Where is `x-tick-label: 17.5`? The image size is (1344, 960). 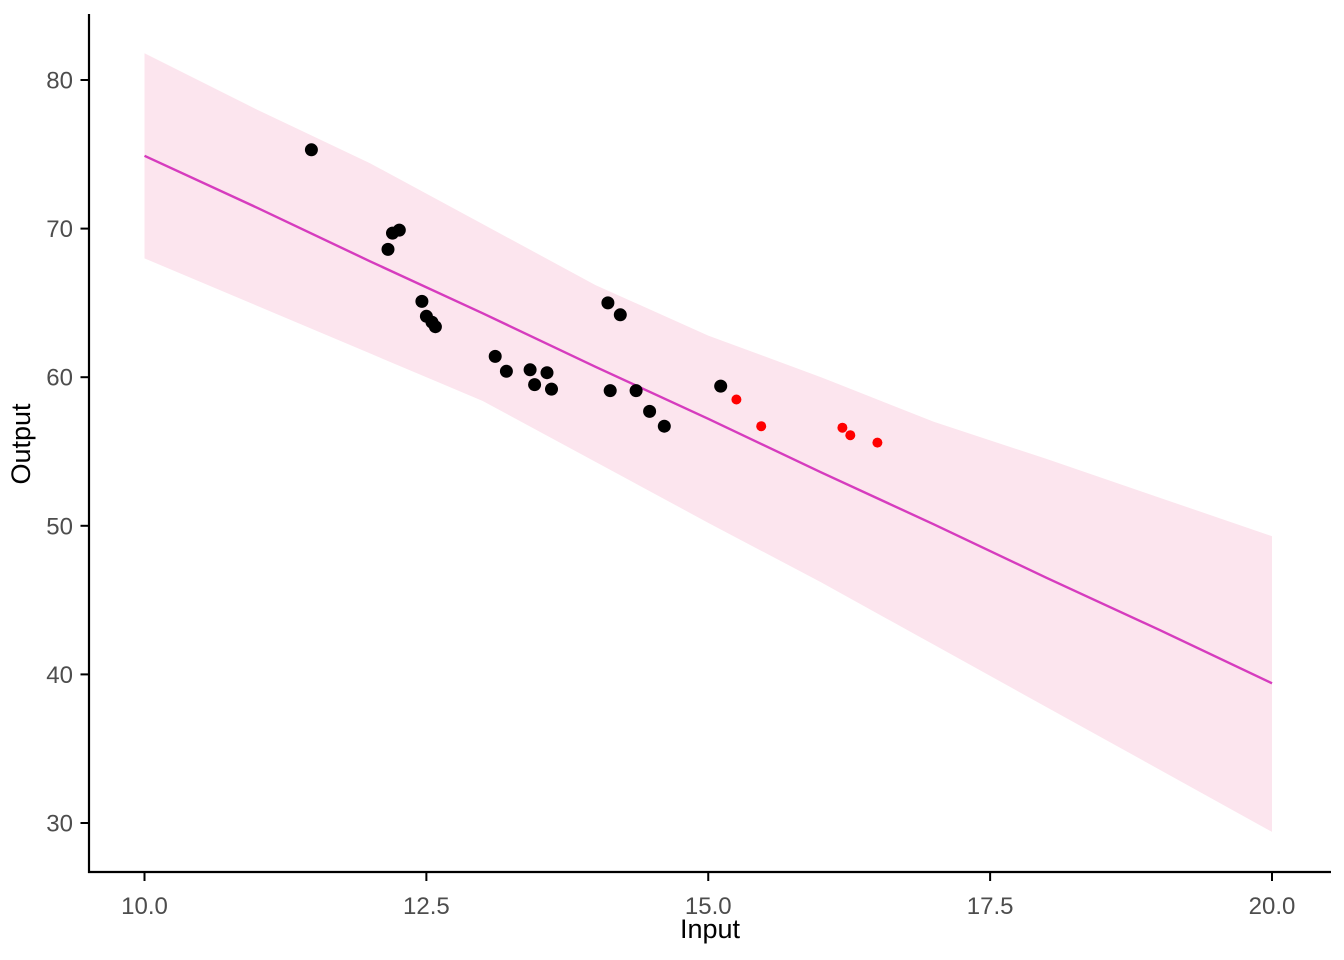
x-tick-label: 17.5 is located at coordinates (990, 906).